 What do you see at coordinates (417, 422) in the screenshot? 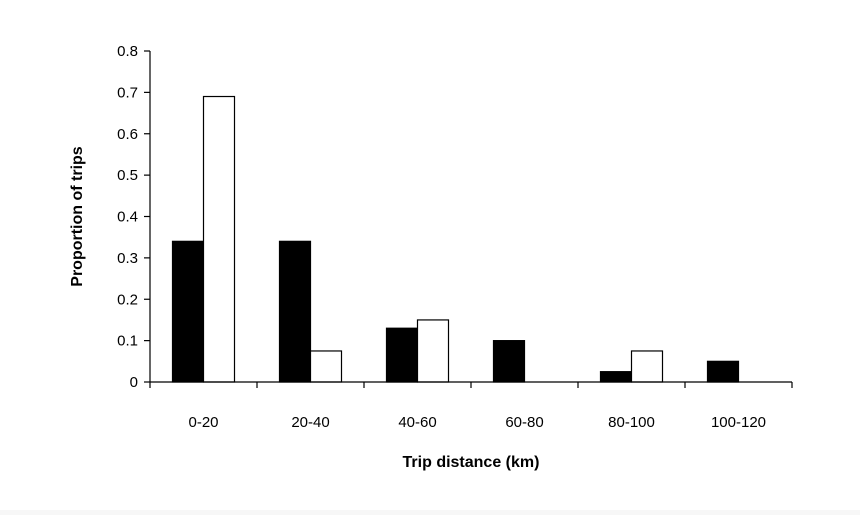
I see `x-tick-label: 40-60` at bounding box center [417, 422].